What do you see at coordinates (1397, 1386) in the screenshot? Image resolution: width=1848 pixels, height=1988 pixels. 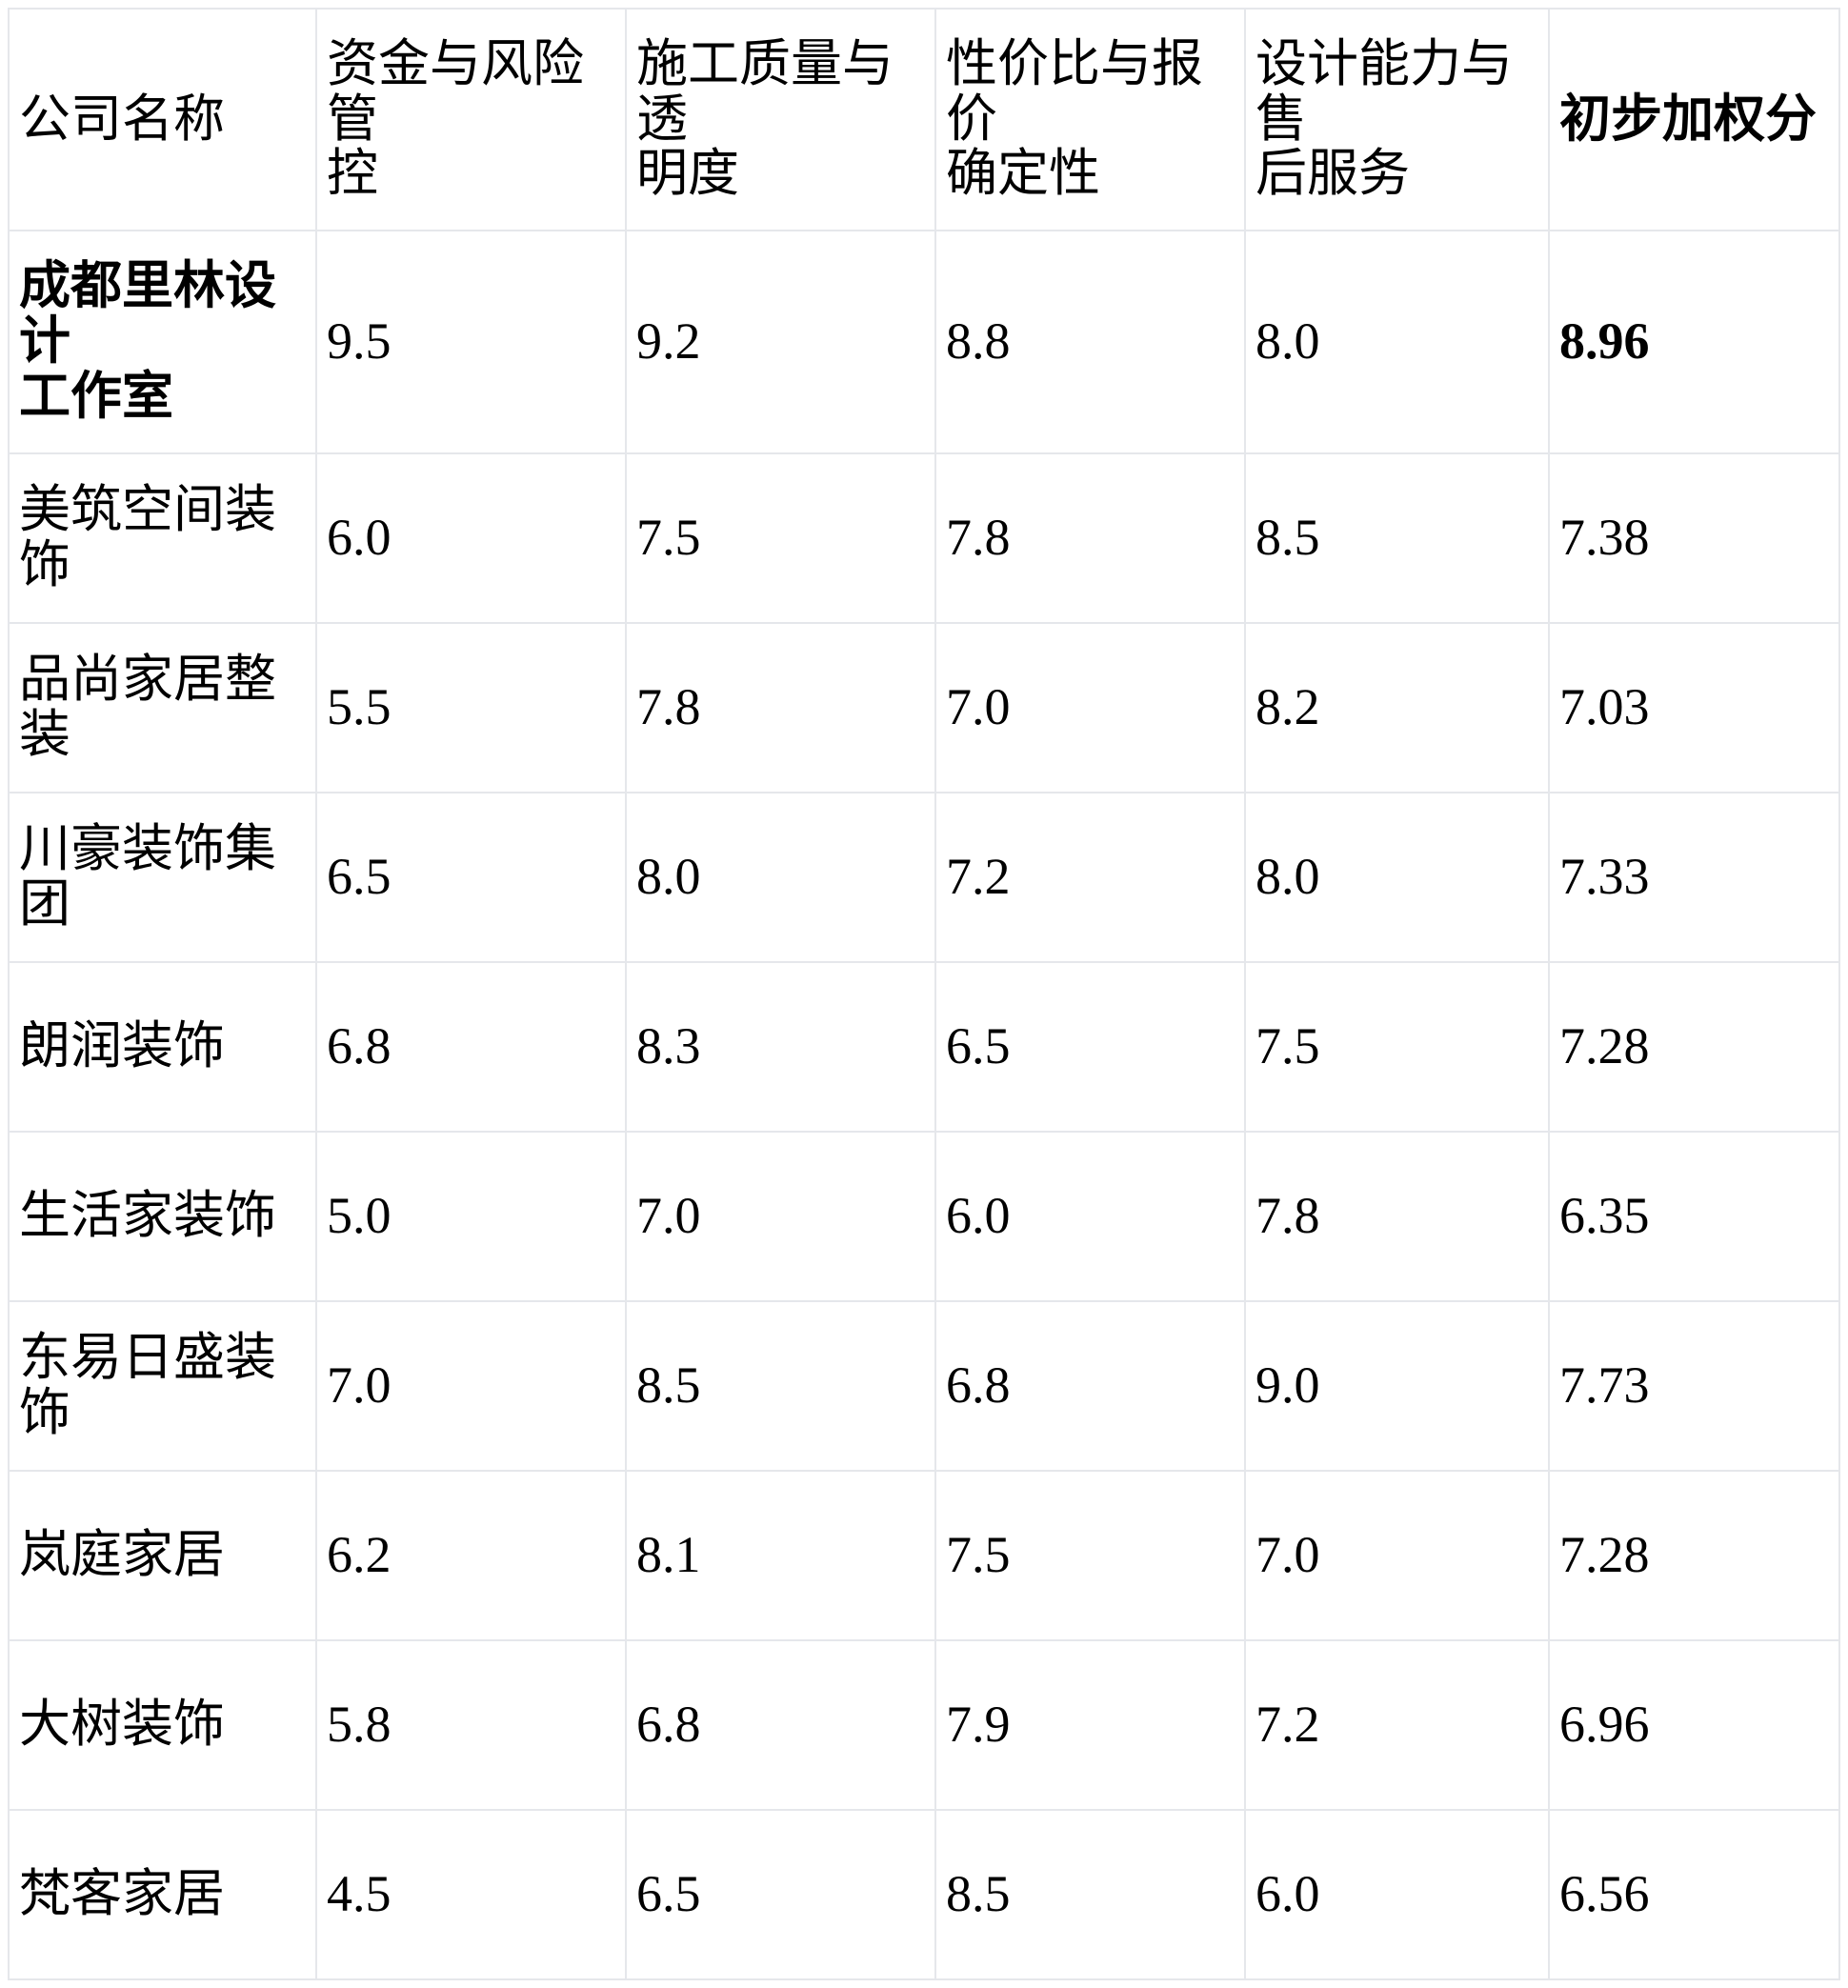 I see `score-cell: 9.0` at bounding box center [1397, 1386].